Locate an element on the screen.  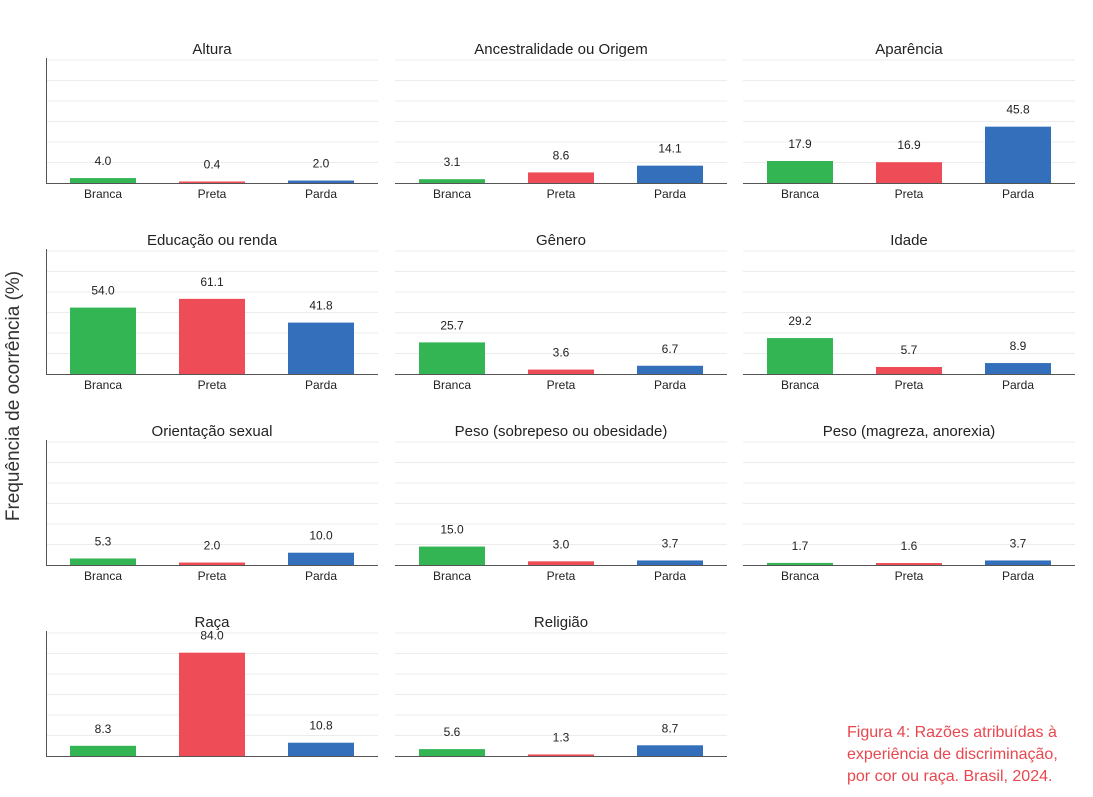
data-label: 1.7 is located at coordinates (800, 546).